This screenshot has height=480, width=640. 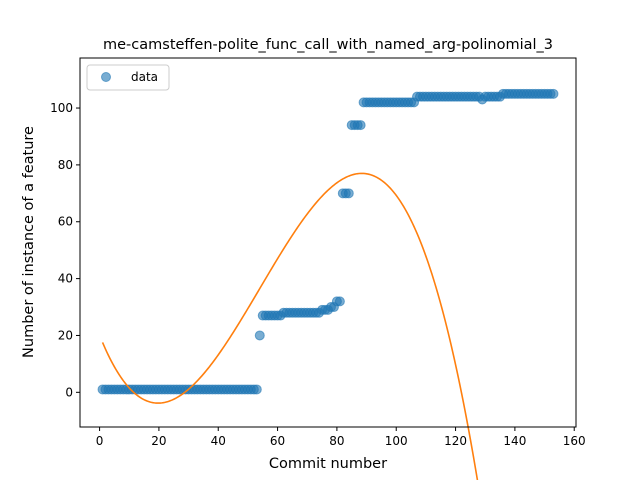 What do you see at coordinates (65, 250) in the screenshot?
I see `y-axis: 0 20 40 60 80 100` at bounding box center [65, 250].